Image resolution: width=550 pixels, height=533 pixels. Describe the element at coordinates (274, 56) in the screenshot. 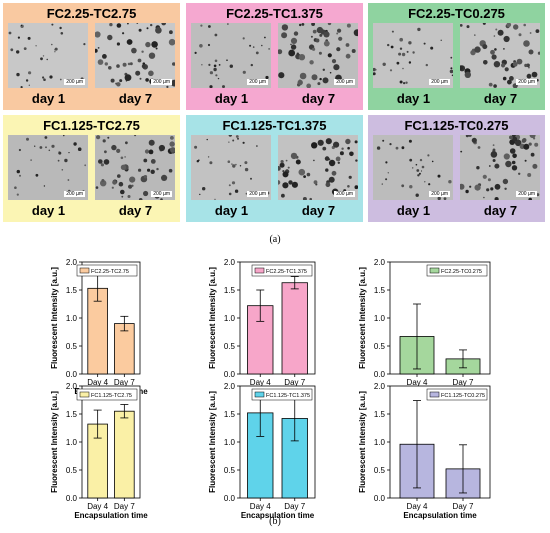

I see `micrograph-cell: FC2.25-TC1.375 200 µm 200 µm day 1 day 7` at that location.